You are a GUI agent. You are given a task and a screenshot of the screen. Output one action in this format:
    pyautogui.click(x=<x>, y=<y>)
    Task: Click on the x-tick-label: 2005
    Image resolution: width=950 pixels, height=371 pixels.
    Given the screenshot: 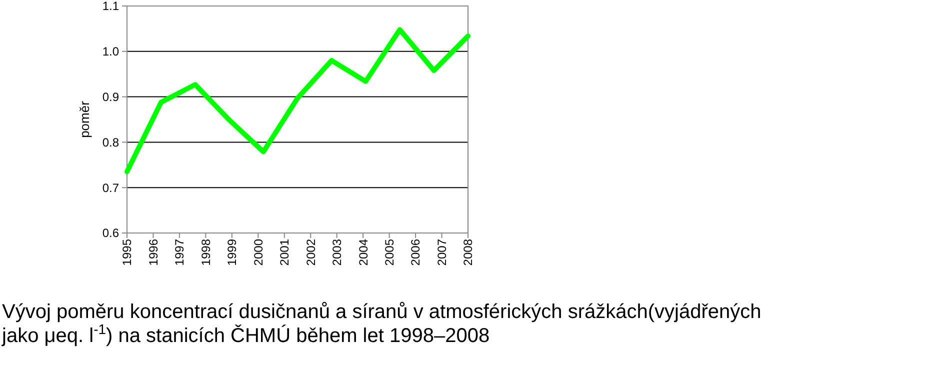 What is the action you would take?
    pyautogui.click(x=389, y=252)
    